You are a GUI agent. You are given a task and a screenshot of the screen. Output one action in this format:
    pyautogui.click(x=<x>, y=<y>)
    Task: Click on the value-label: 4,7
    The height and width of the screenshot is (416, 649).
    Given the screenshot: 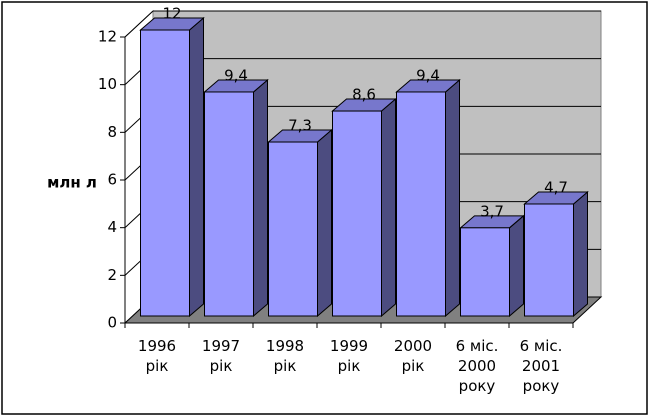 What is the action you would take?
    pyautogui.click(x=556, y=187)
    